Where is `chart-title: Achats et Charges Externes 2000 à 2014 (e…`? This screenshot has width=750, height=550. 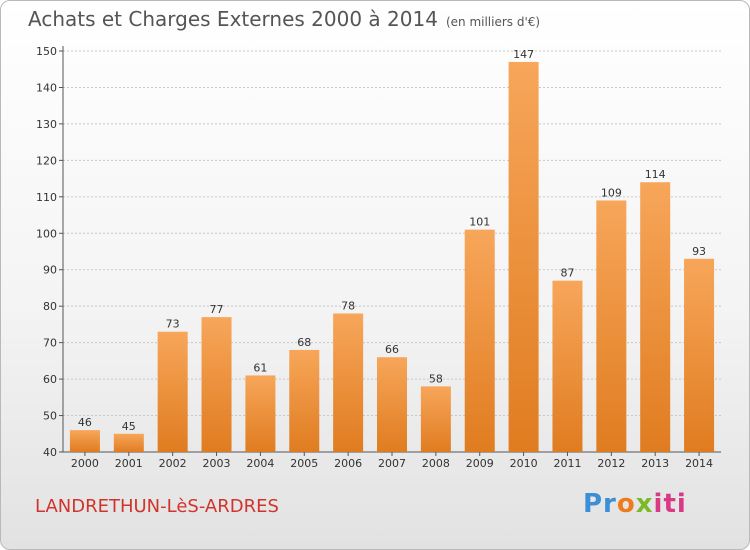
chart-title: Achats et Charges Externes 2000 à 2014 (e… is located at coordinates (284, 19).